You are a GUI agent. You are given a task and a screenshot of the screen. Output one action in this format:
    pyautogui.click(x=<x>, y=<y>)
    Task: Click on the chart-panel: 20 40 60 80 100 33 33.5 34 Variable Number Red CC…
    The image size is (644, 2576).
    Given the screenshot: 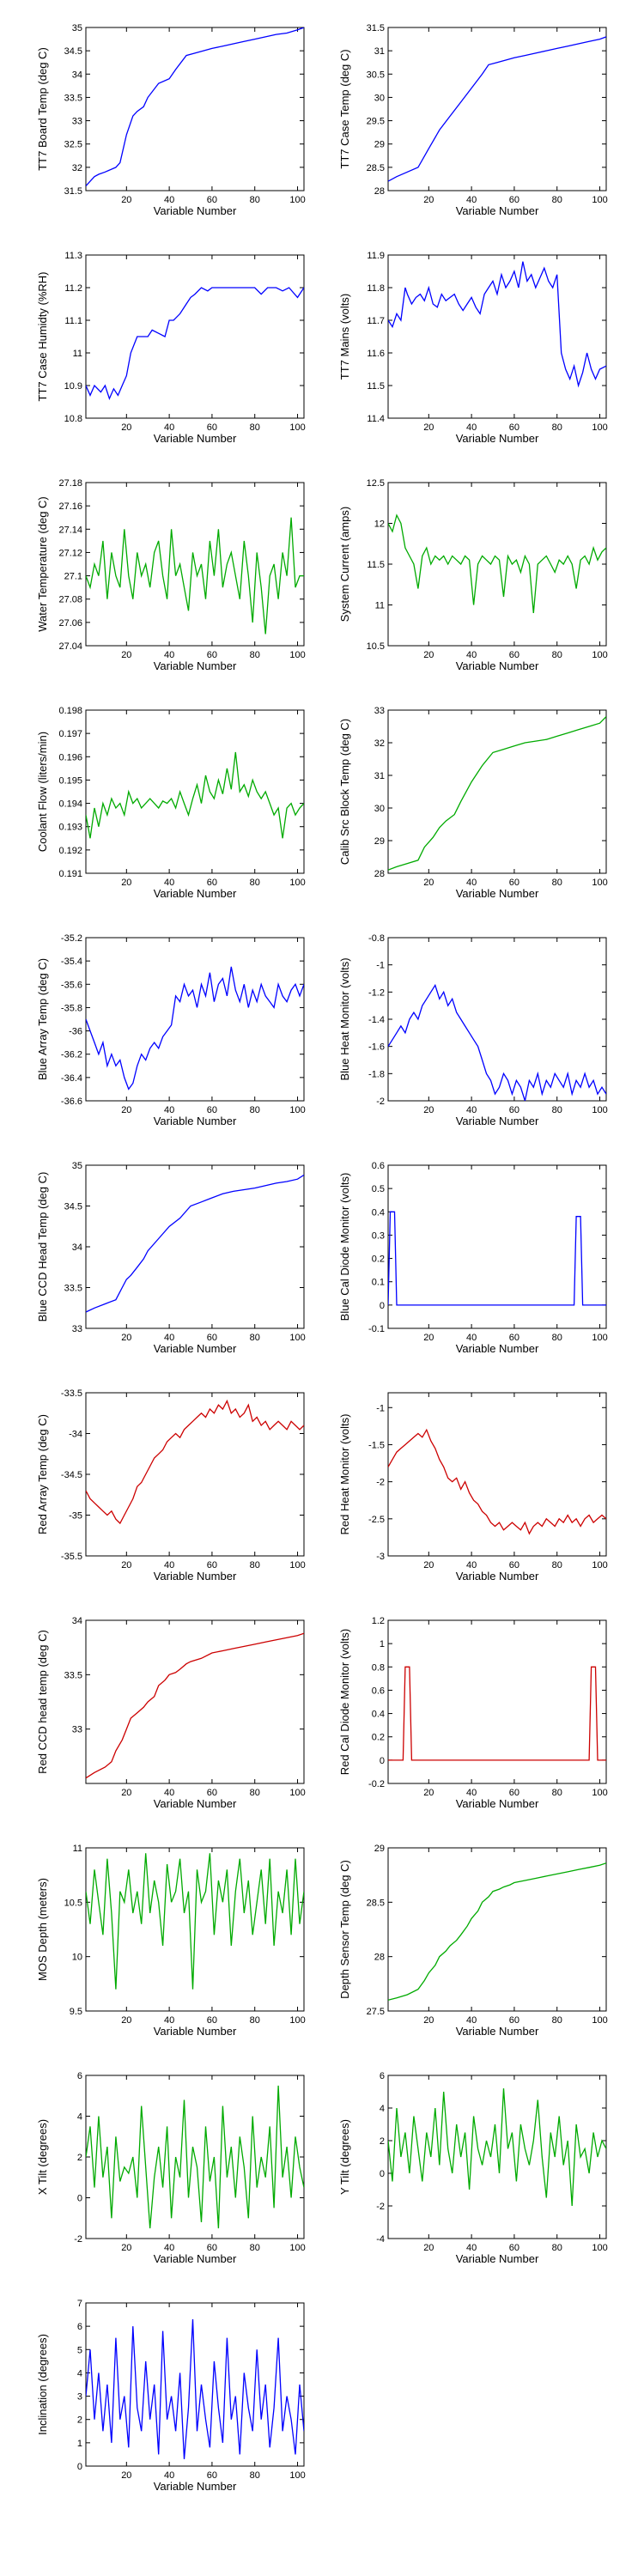 What is the action you would take?
    pyautogui.click(x=171, y=1713)
    